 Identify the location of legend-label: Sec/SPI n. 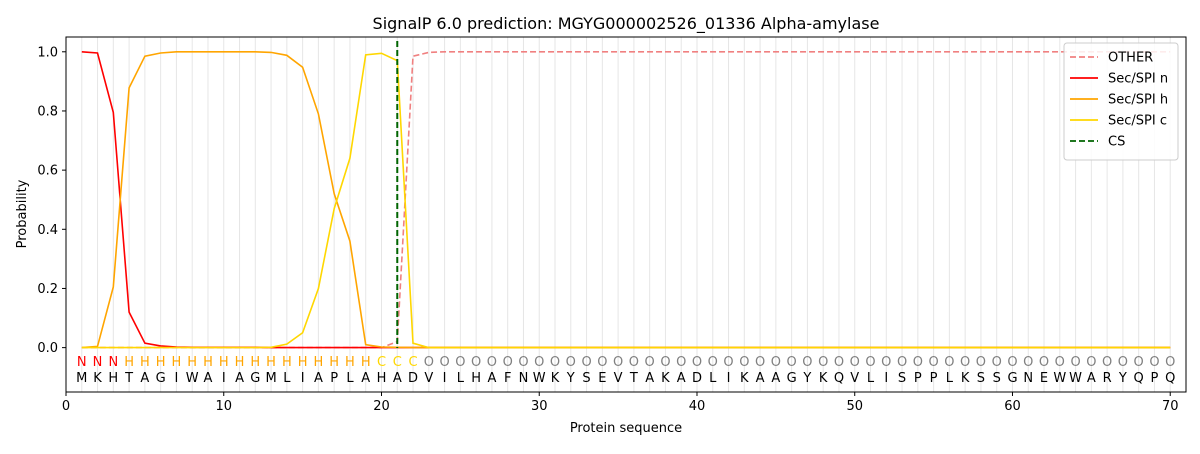
(1138, 79).